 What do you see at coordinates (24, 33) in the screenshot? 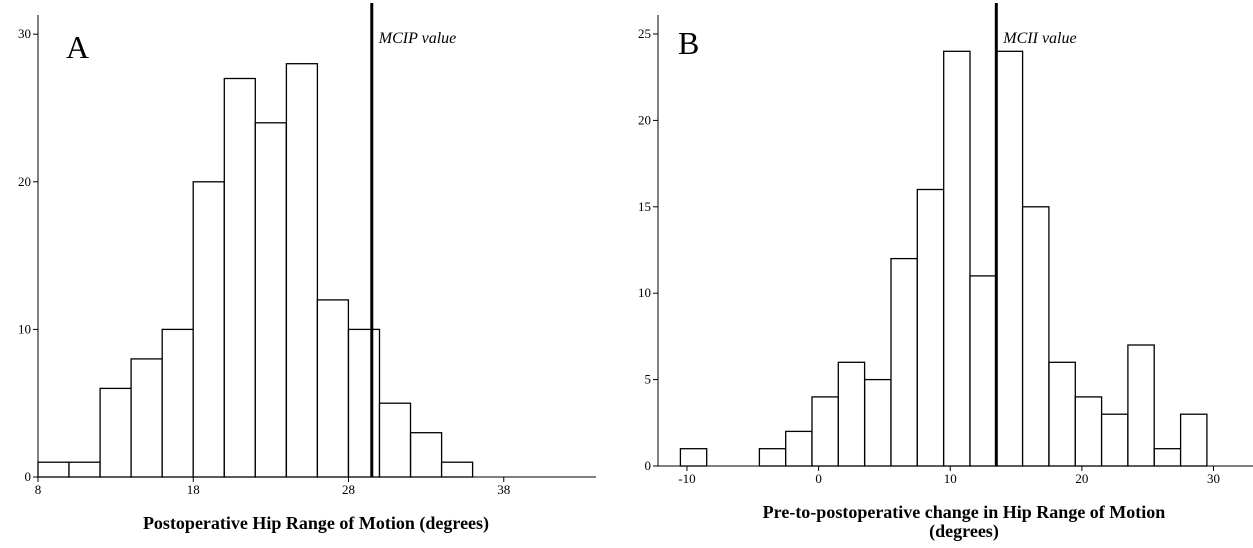
I see `y-tick-label: 30` at bounding box center [24, 33].